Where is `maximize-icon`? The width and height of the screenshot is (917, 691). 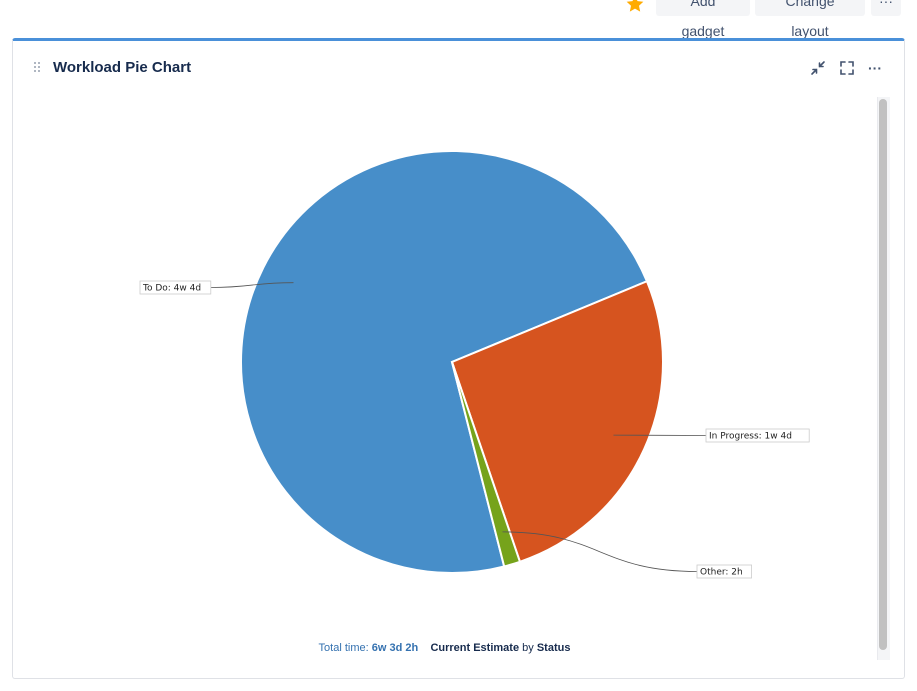 maximize-icon is located at coordinates (847, 68).